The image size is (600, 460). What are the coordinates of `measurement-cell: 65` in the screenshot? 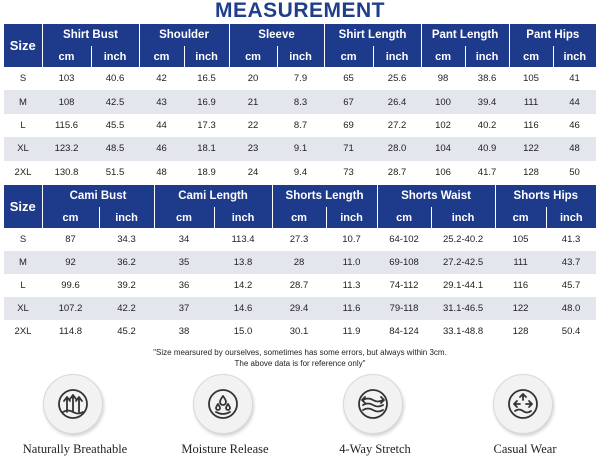 It's located at (349, 79).